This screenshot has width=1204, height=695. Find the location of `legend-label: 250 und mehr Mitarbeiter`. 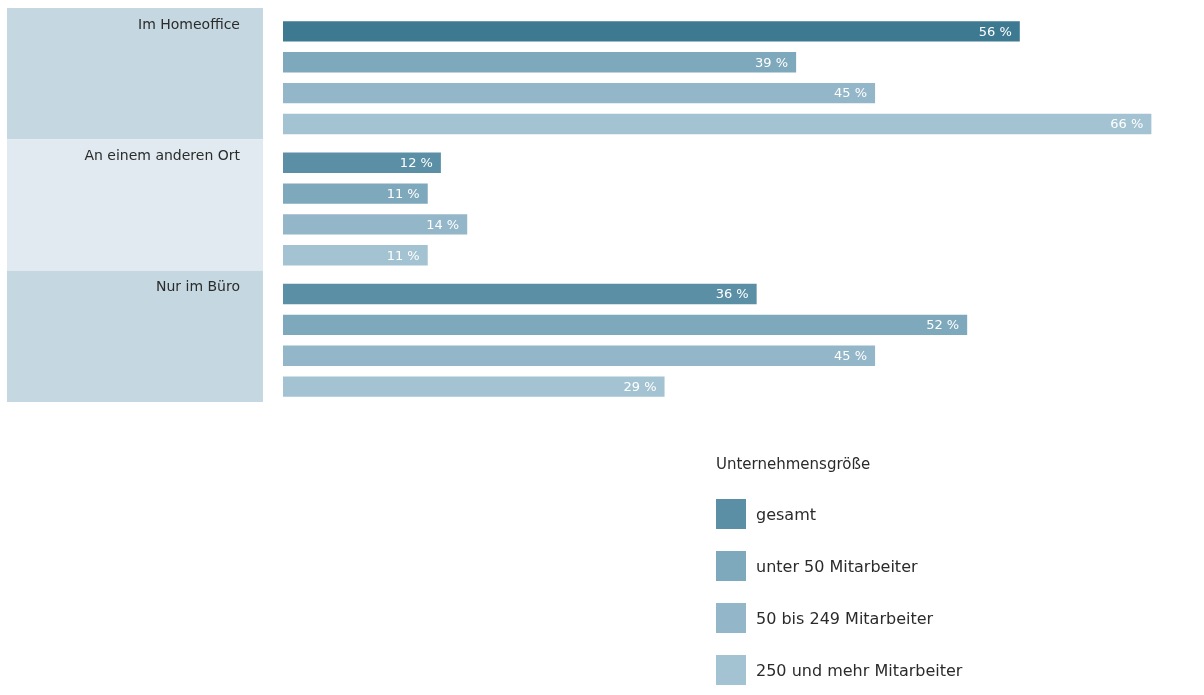

legend-label: 250 und mehr Mitarbeiter is located at coordinates (859, 670).